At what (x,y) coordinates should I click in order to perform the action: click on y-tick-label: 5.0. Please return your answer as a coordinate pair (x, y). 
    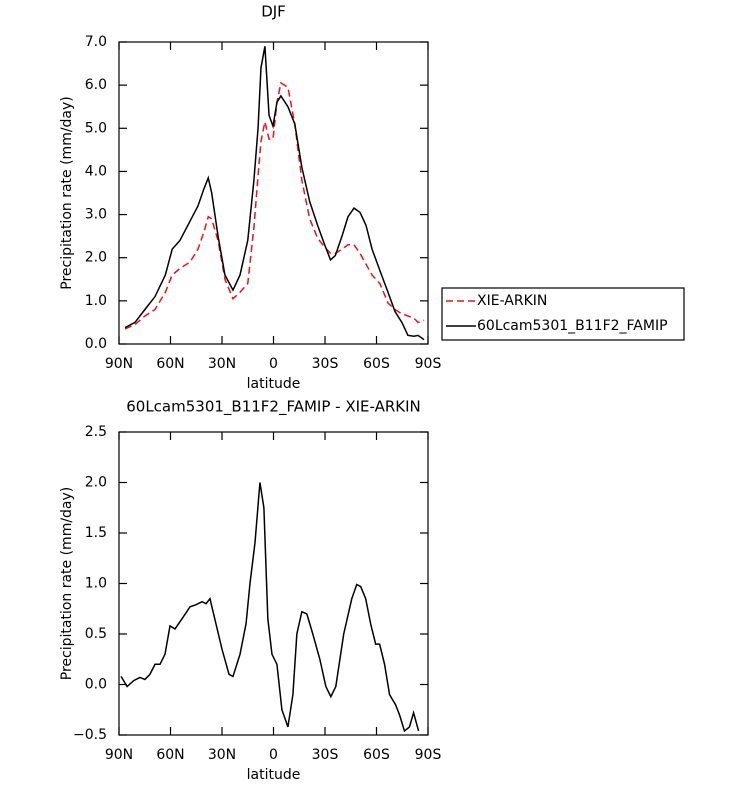
    Looking at the image, I should click on (96, 128).